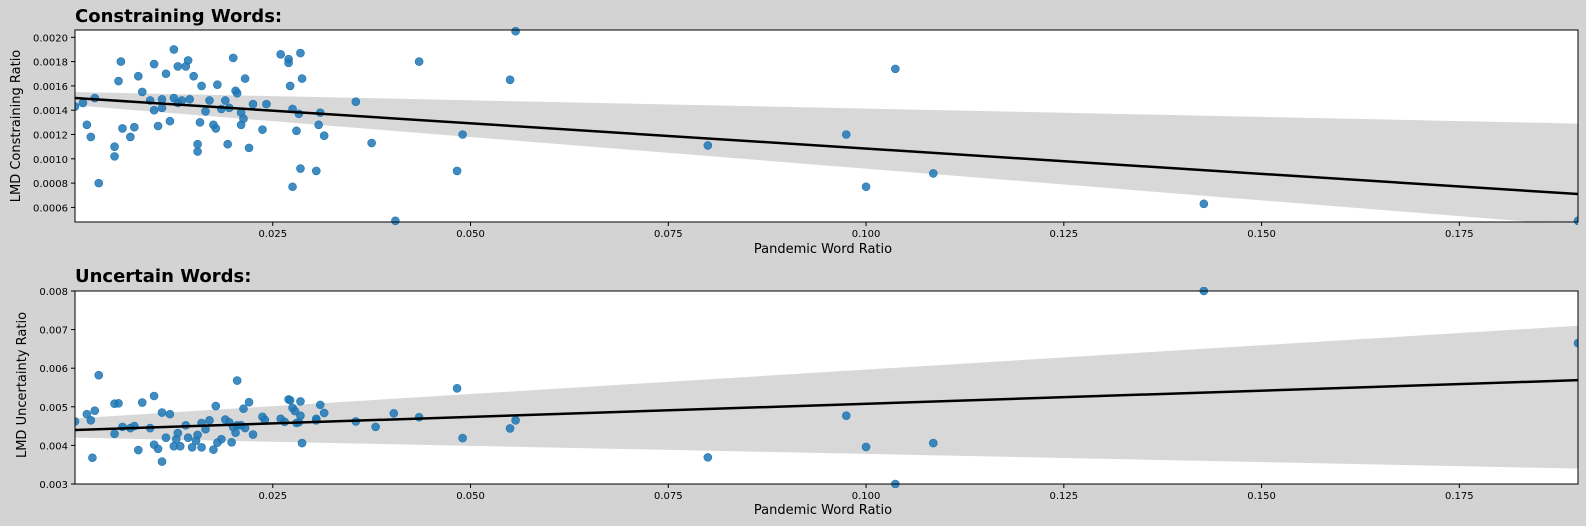 The image size is (1586, 526). I want to click on uncertain-x-tick-label: 0.150, so click(1261, 496).